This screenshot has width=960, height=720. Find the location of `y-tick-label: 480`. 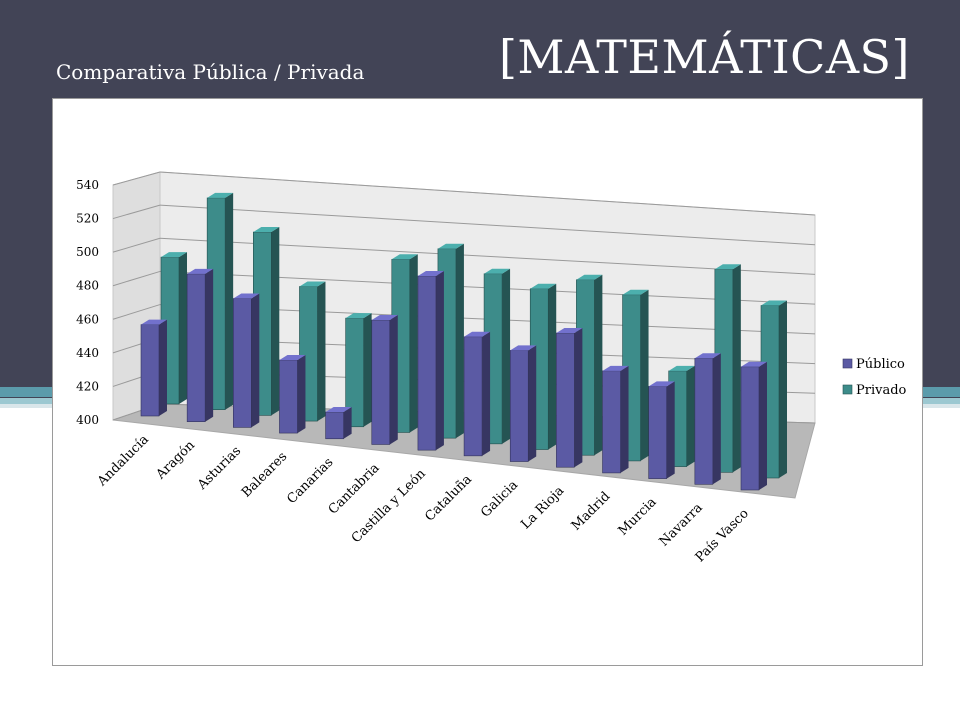

y-tick-label: 480 is located at coordinates (87, 286).